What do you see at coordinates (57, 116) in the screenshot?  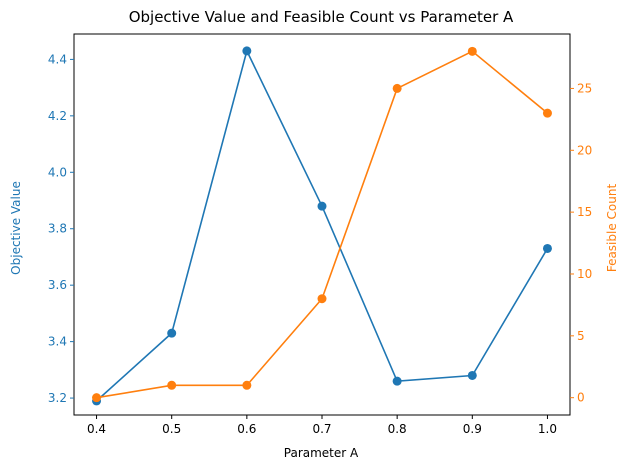 I see `left-y-tick-label: 4.2` at bounding box center [57, 116].